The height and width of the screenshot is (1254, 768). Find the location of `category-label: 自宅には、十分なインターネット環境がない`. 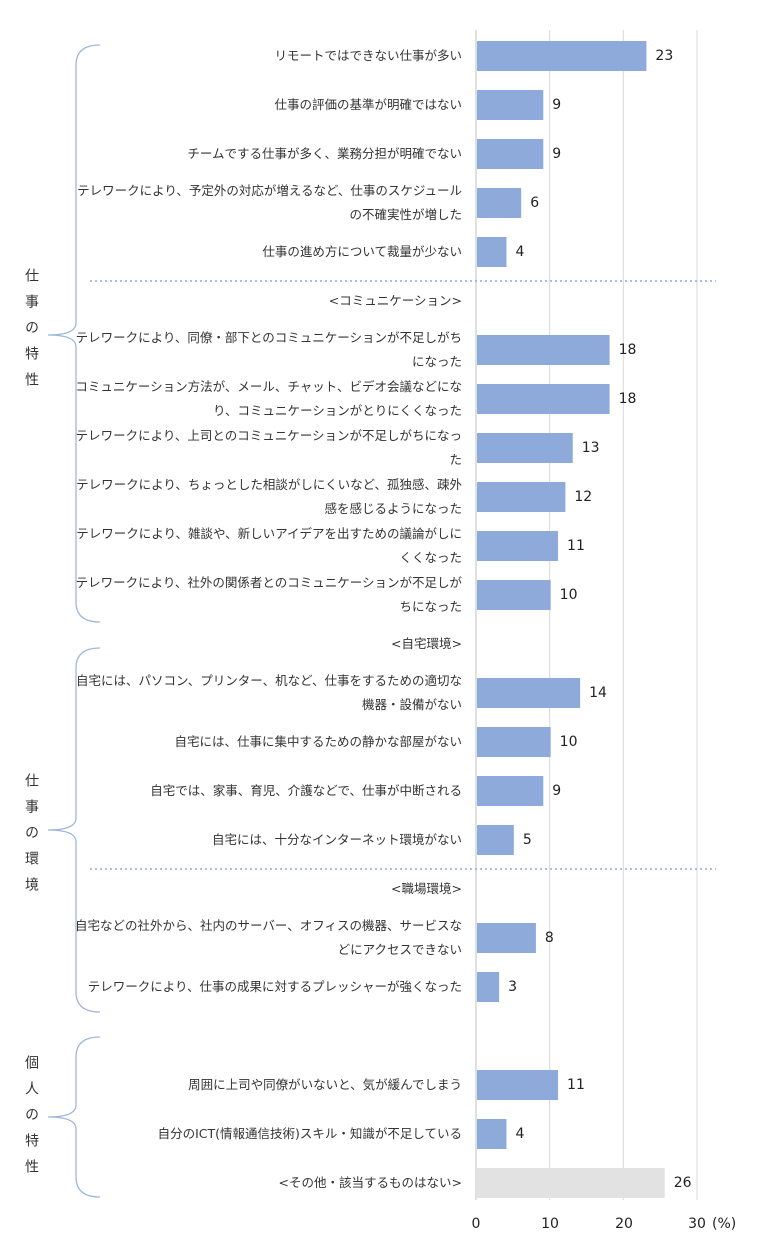

category-label: 自宅には、十分なインターネット環境がない is located at coordinates (336, 839).